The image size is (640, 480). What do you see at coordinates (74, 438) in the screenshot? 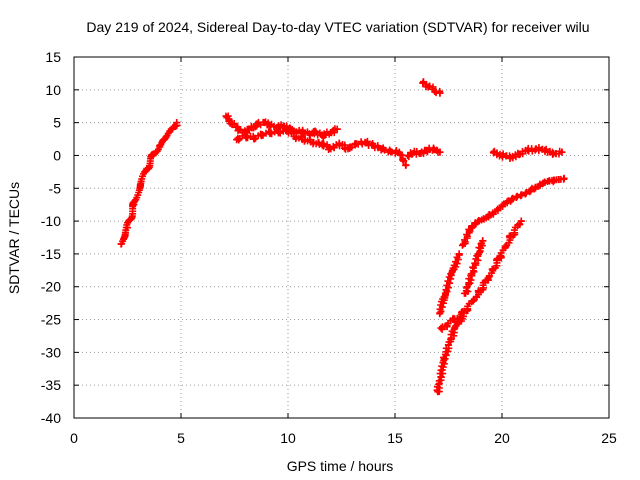
I see `x-tick-label: 0` at bounding box center [74, 438].